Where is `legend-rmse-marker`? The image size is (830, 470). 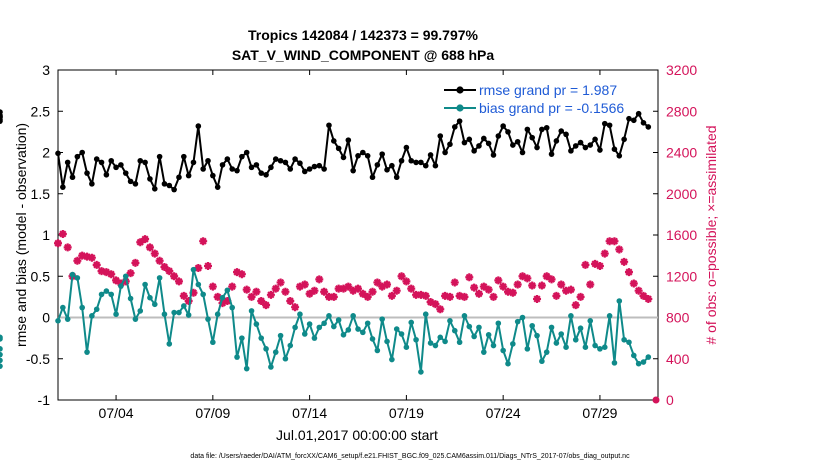 legend-rmse-marker is located at coordinates (460, 90).